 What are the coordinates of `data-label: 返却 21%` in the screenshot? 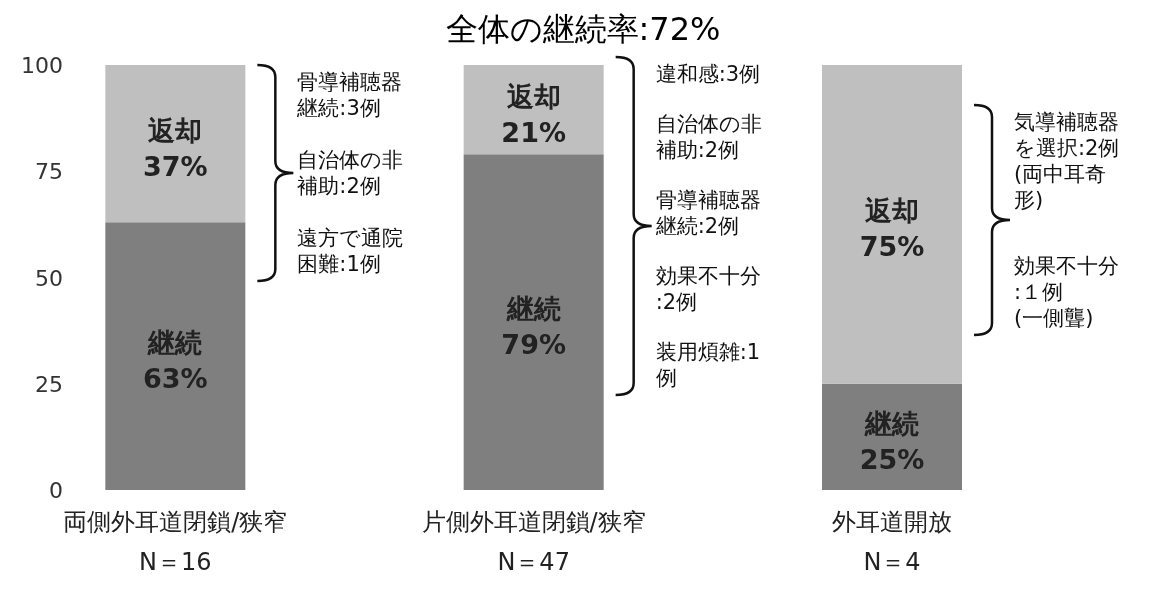 It's located at (533, 114).